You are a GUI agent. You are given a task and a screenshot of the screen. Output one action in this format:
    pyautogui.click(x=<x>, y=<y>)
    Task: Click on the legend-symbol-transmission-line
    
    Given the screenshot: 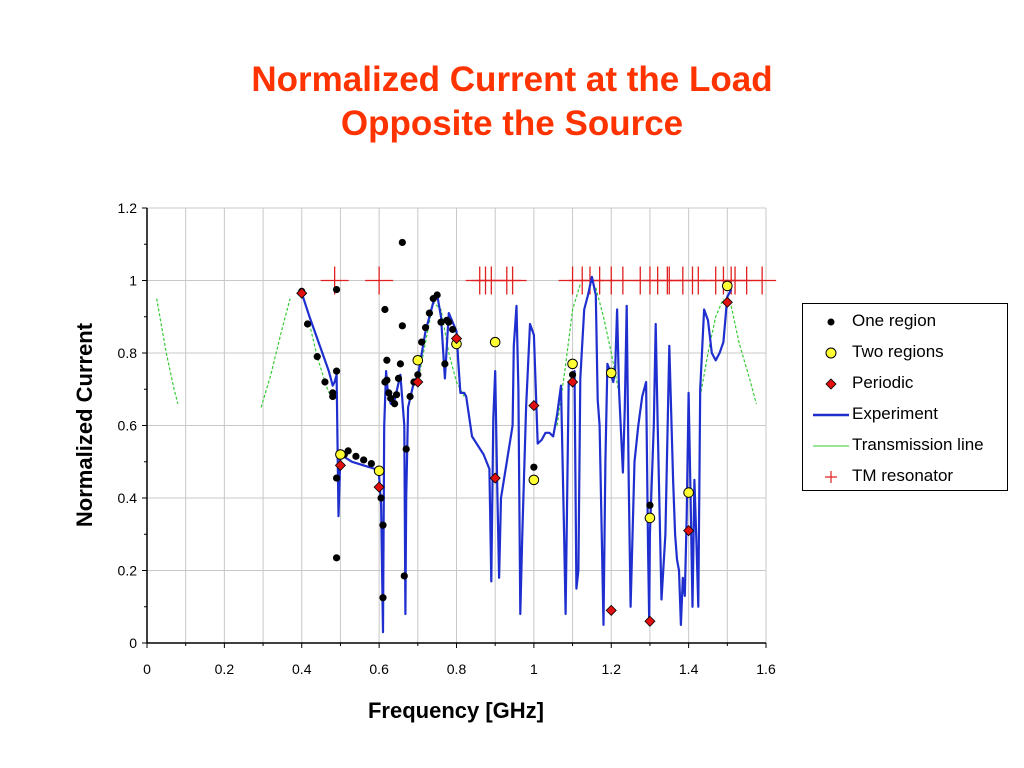 What is the action you would take?
    pyautogui.click(x=831, y=446)
    